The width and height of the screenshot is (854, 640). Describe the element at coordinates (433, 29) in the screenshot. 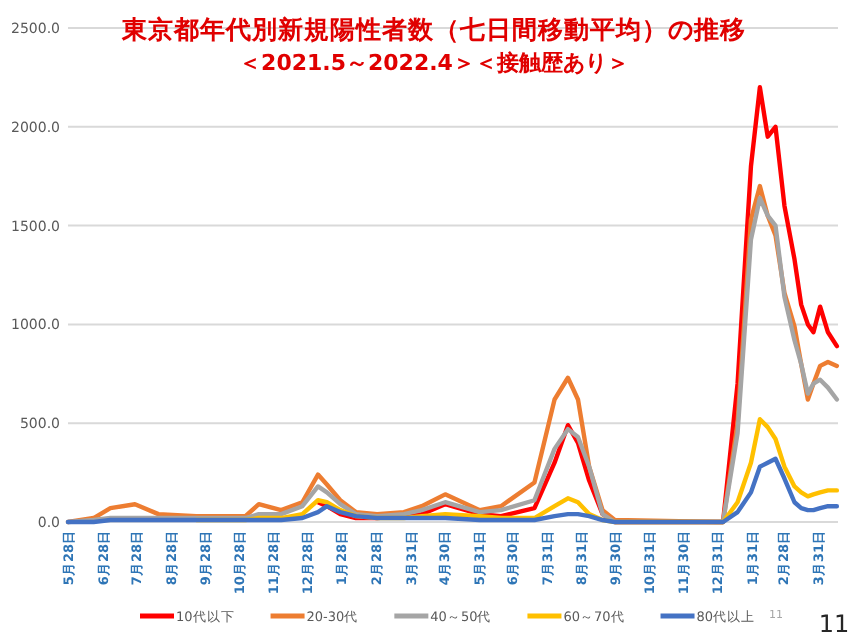

I see `chart-title: 東京都年代別新規陽性者数（七日間移動平均）の推移` at that location.